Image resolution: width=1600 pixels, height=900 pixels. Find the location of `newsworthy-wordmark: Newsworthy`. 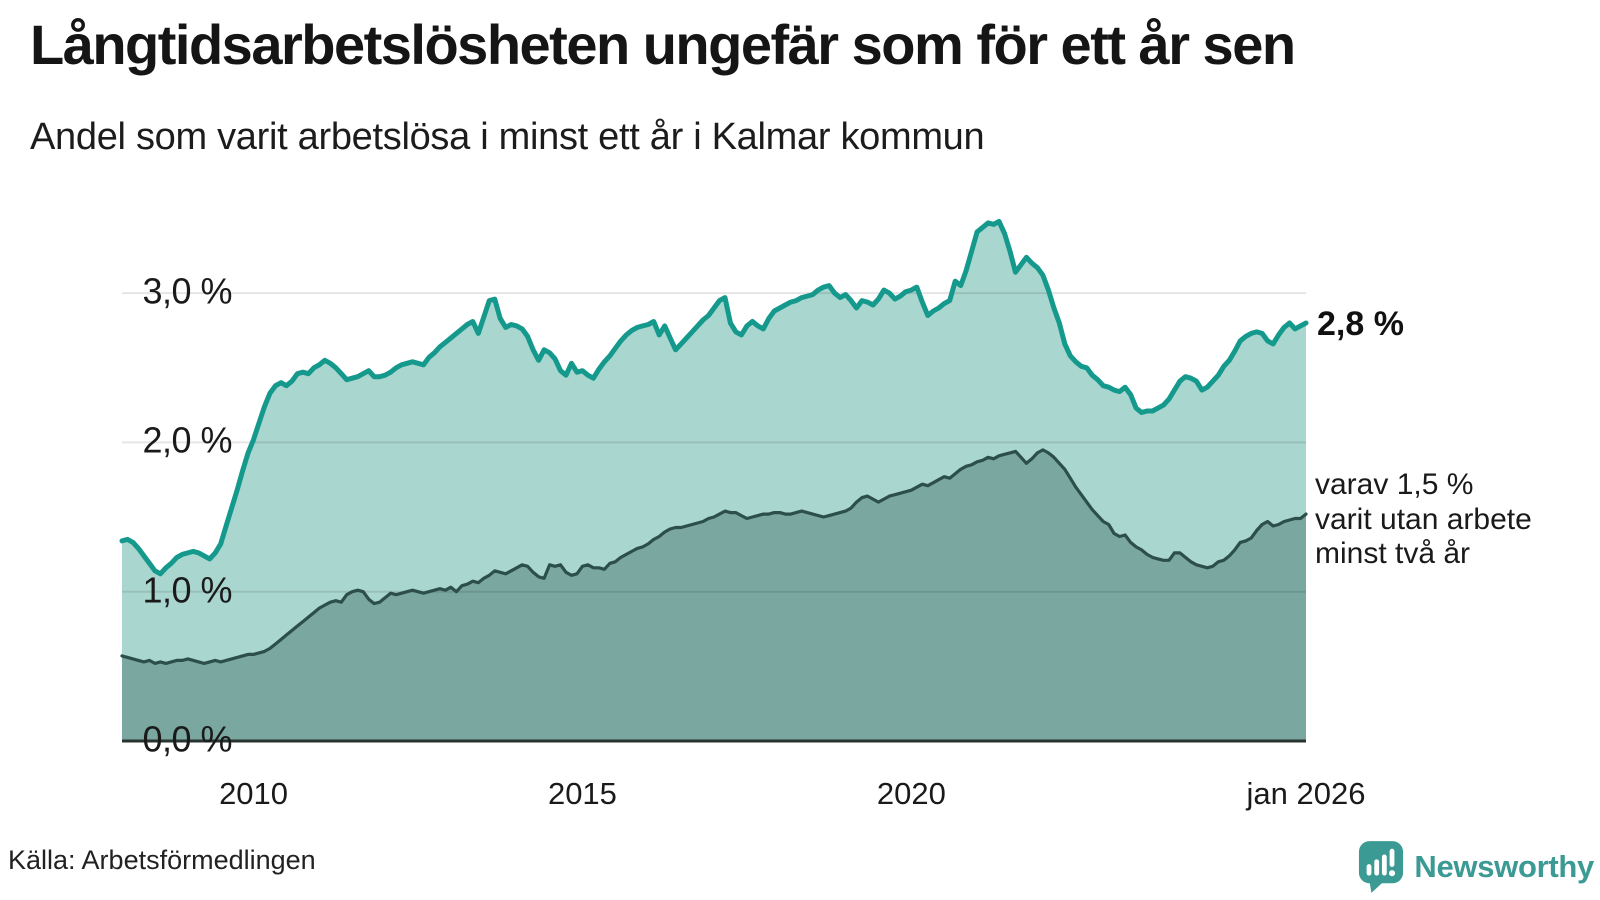

newsworthy-wordmark: Newsworthy is located at coordinates (1504, 866).